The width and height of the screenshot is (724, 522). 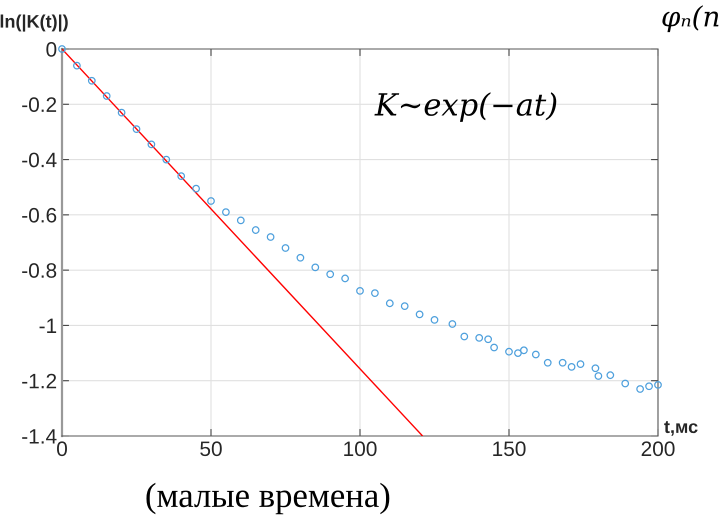 What do you see at coordinates (34, 23) in the screenshot?
I see `y-axis-title: ln(|K(t)|)` at bounding box center [34, 23].